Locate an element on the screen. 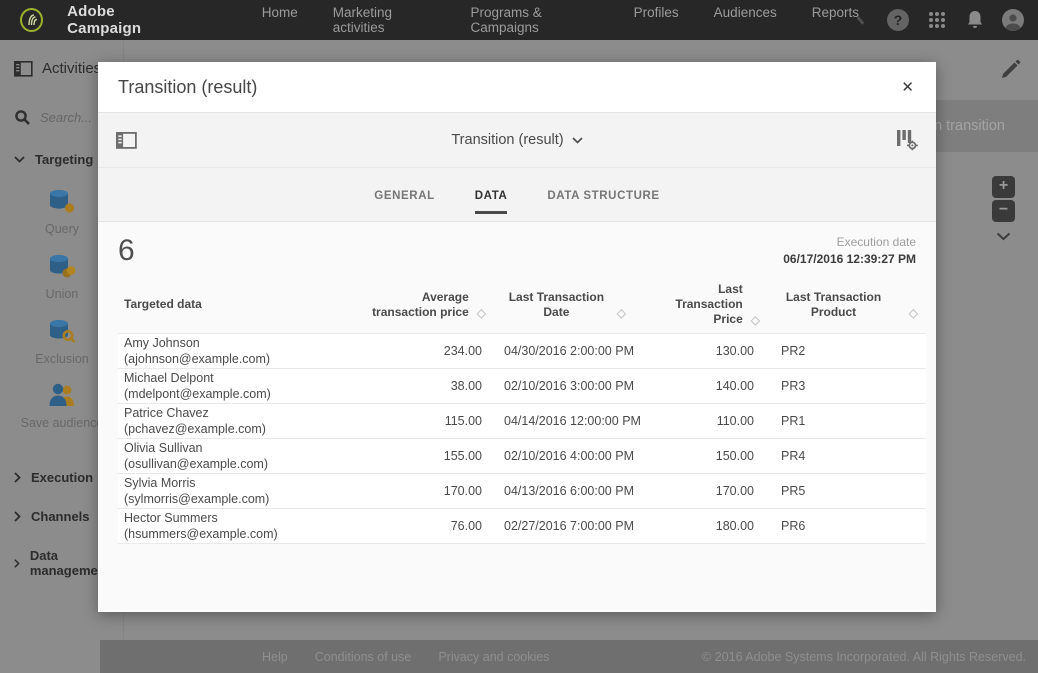 This screenshot has height=673, width=1038. transition-selector-dropdown: Transition (result) is located at coordinates (517, 140).